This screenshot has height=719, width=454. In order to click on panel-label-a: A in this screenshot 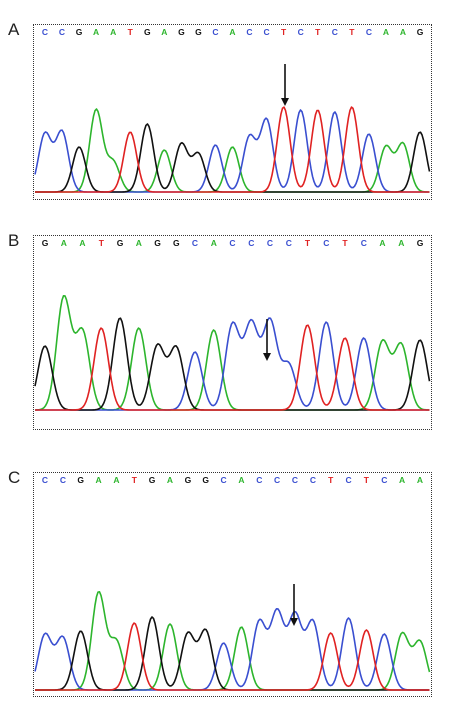, I will do `click(14, 29)`.